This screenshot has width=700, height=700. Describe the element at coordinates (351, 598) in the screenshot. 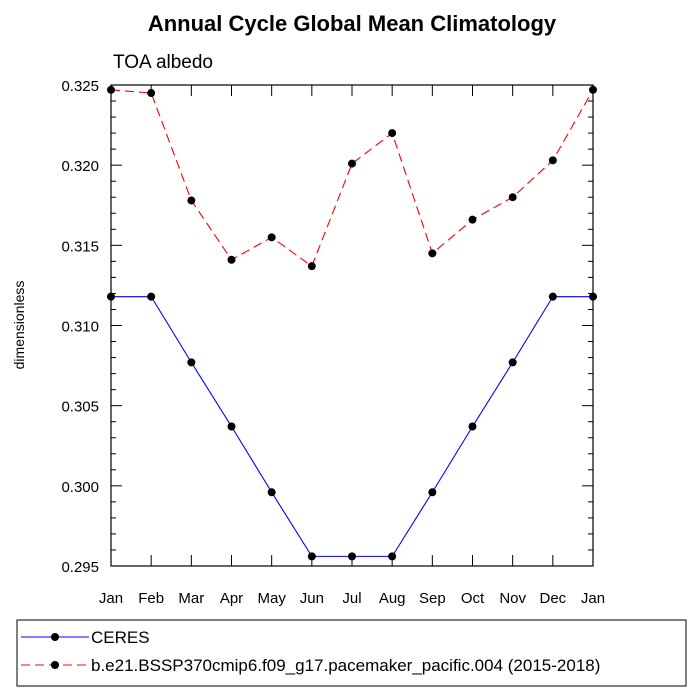

I see `x-tick-label: Jul` at that location.